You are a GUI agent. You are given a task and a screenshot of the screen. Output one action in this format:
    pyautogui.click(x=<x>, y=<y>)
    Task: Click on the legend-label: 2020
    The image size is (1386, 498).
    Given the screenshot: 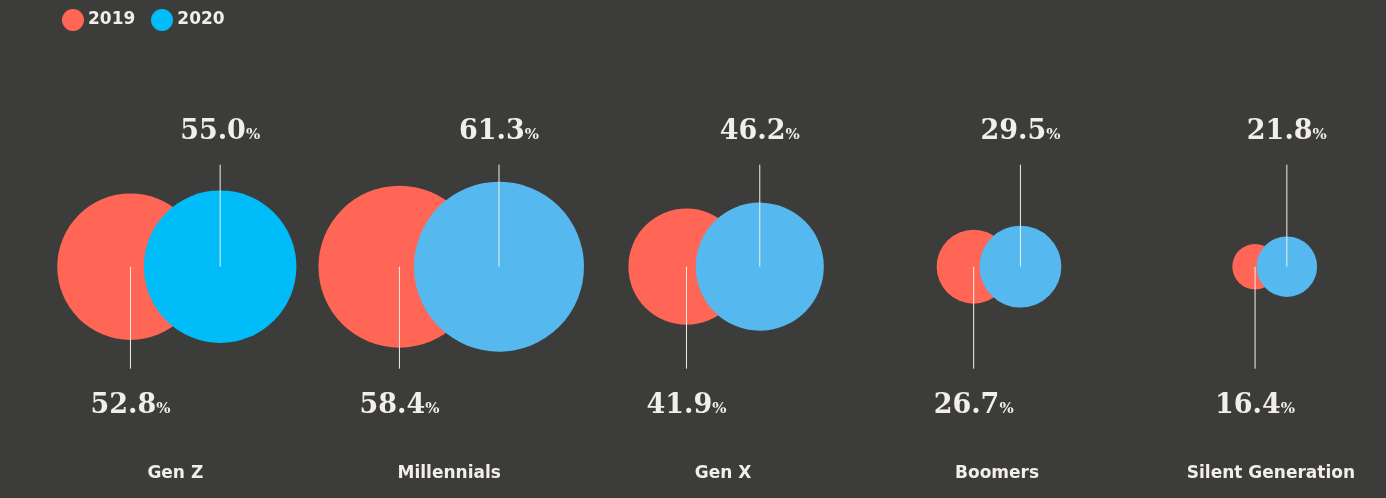 What is the action you would take?
    pyautogui.click(x=201, y=18)
    